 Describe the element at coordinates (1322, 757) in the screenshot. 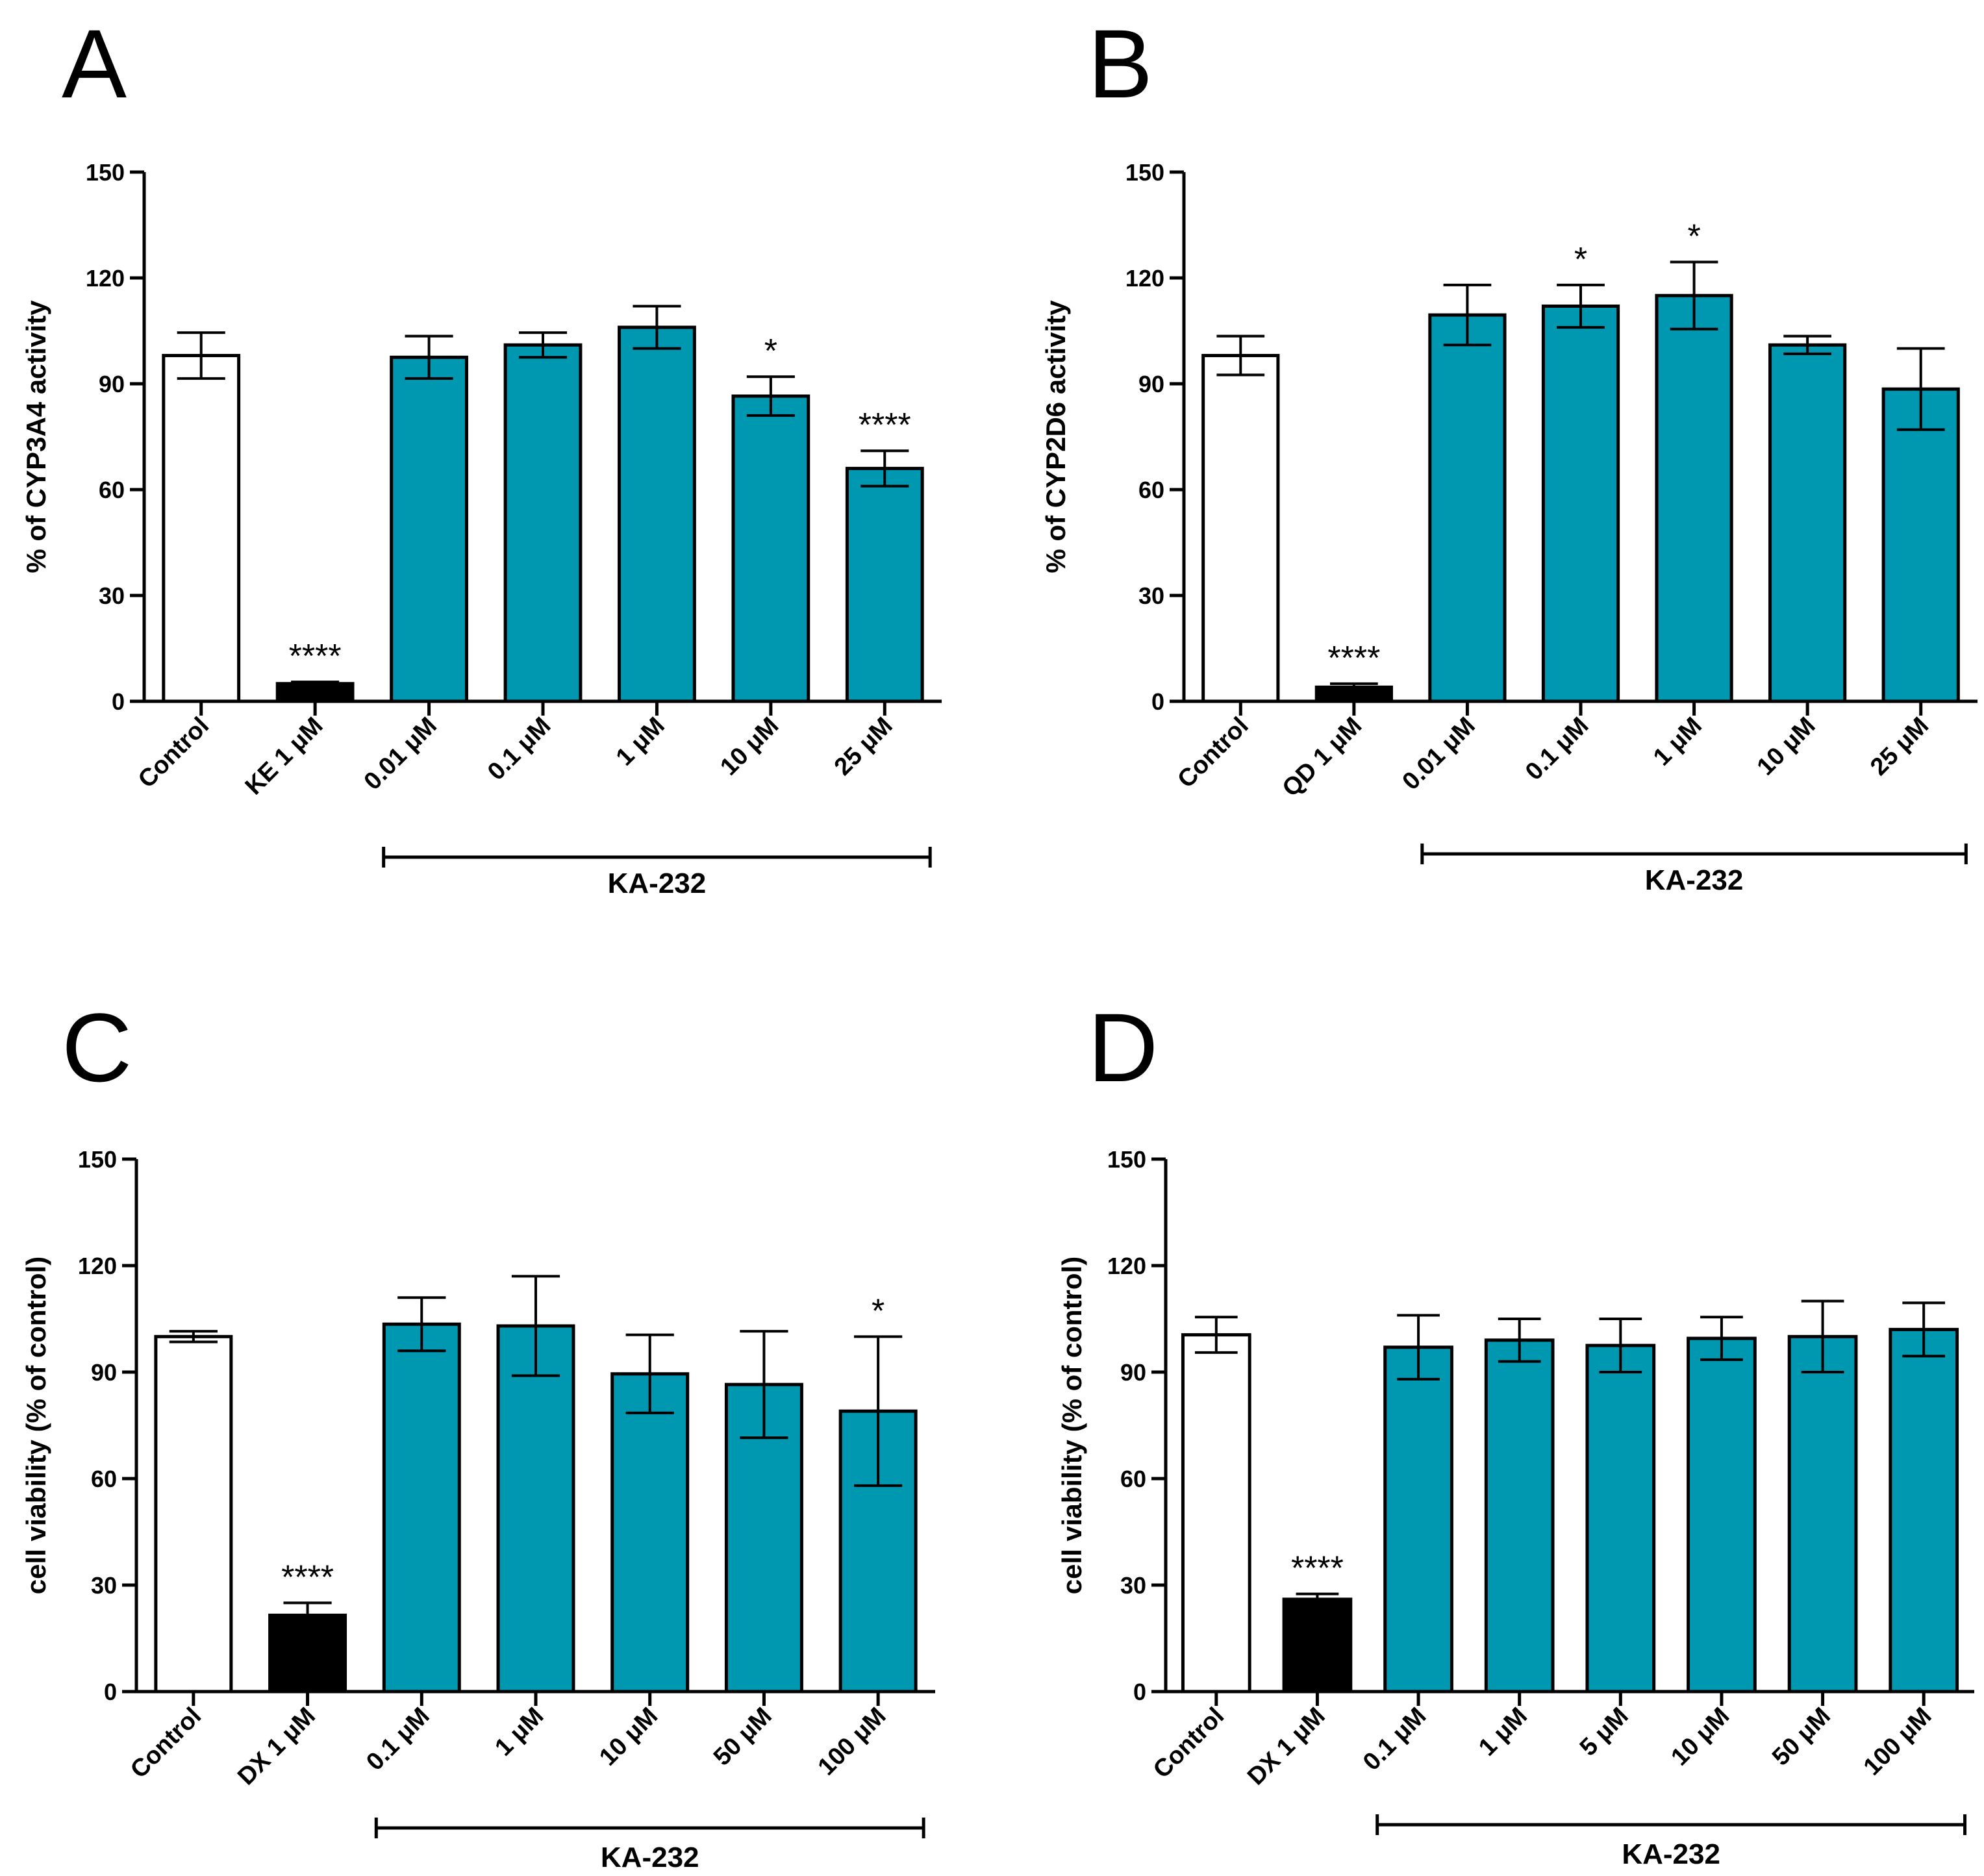

I see `category-label: QD 1 μM` at that location.